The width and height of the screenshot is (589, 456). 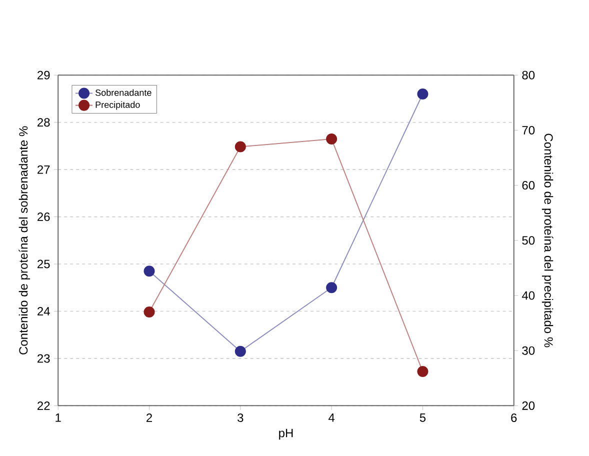 What do you see at coordinates (528, 240) in the screenshot?
I see `y2-tick-label: 50` at bounding box center [528, 240].